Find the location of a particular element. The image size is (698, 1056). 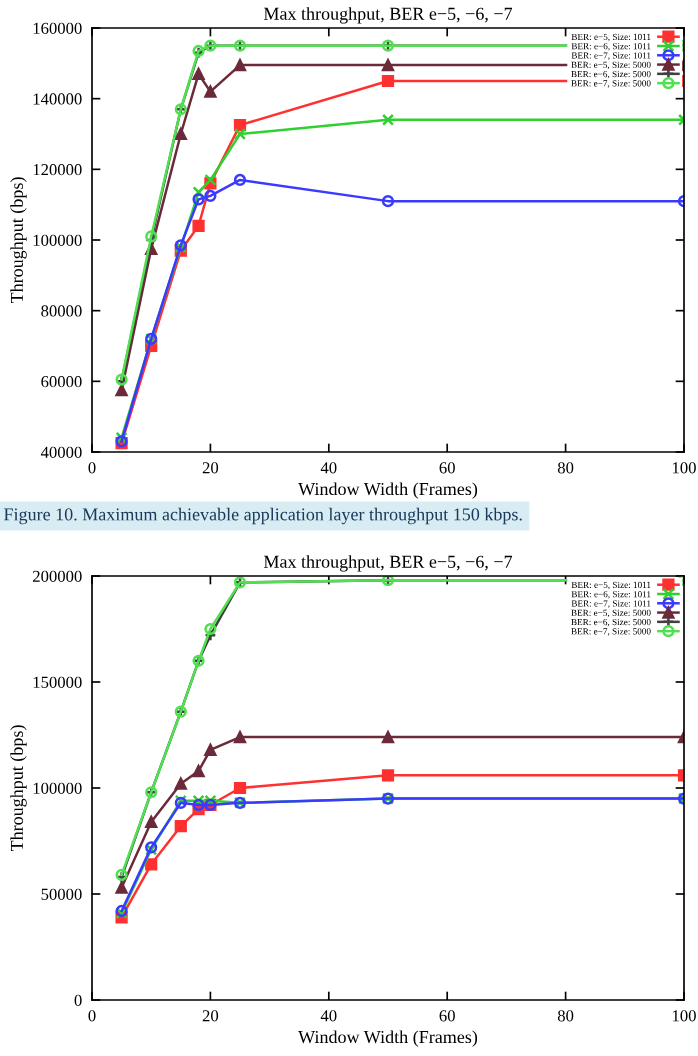

y-tick-label: 60000 is located at coordinates (61, 382).